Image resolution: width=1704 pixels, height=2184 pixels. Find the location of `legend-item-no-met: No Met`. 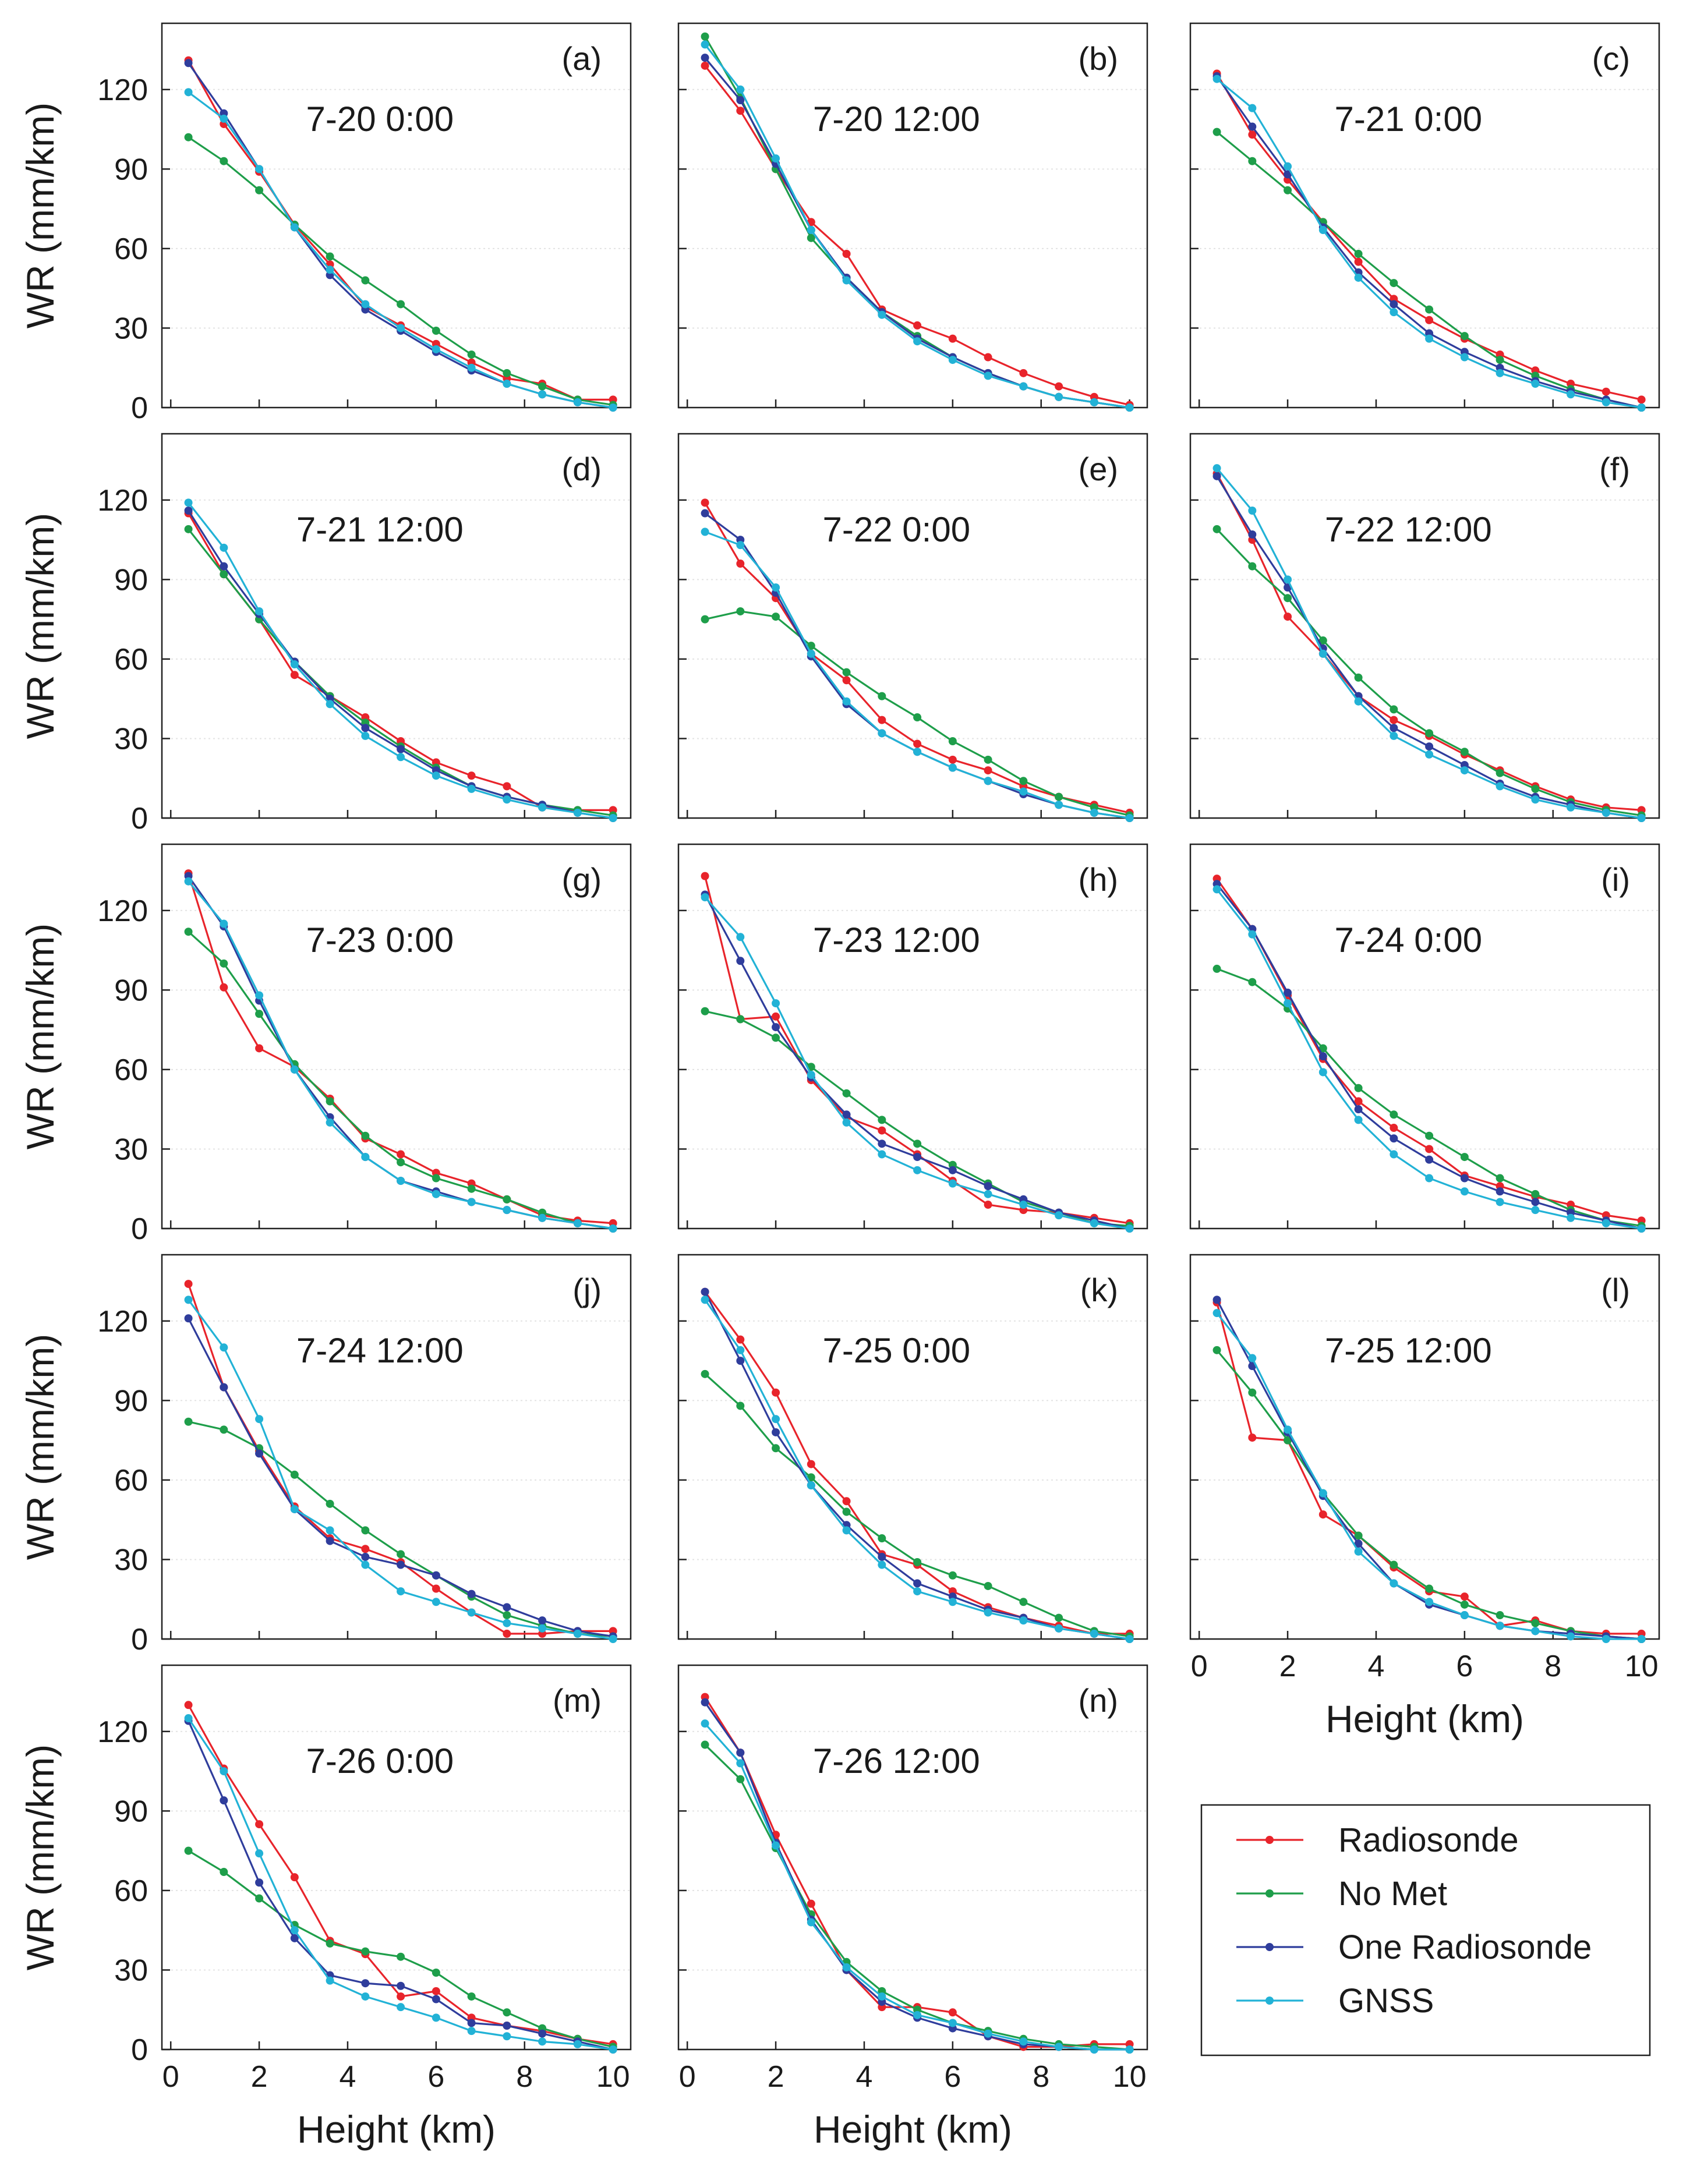

legend-item-no-met: No Met is located at coordinates (1341, 1894).